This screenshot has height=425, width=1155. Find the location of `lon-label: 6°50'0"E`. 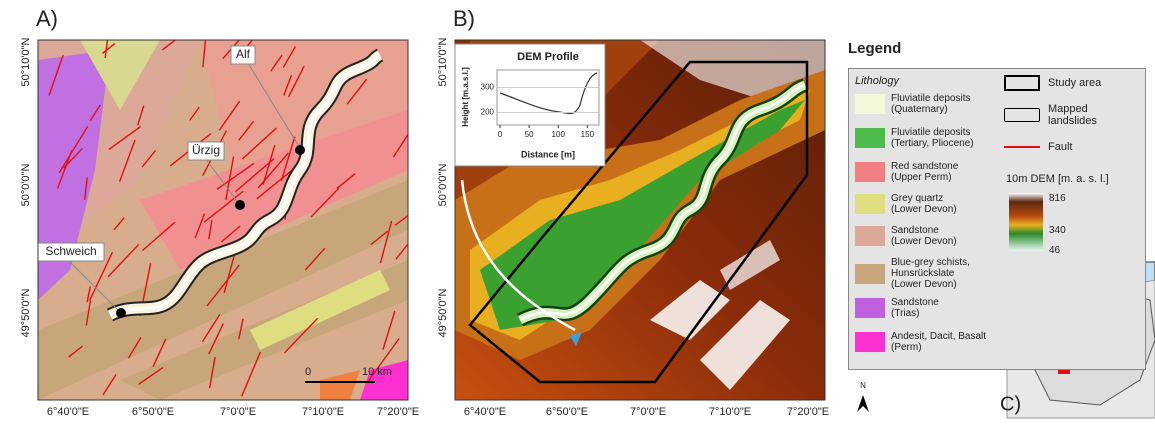

lon-label: 6°50'0"E is located at coordinates (153, 412).